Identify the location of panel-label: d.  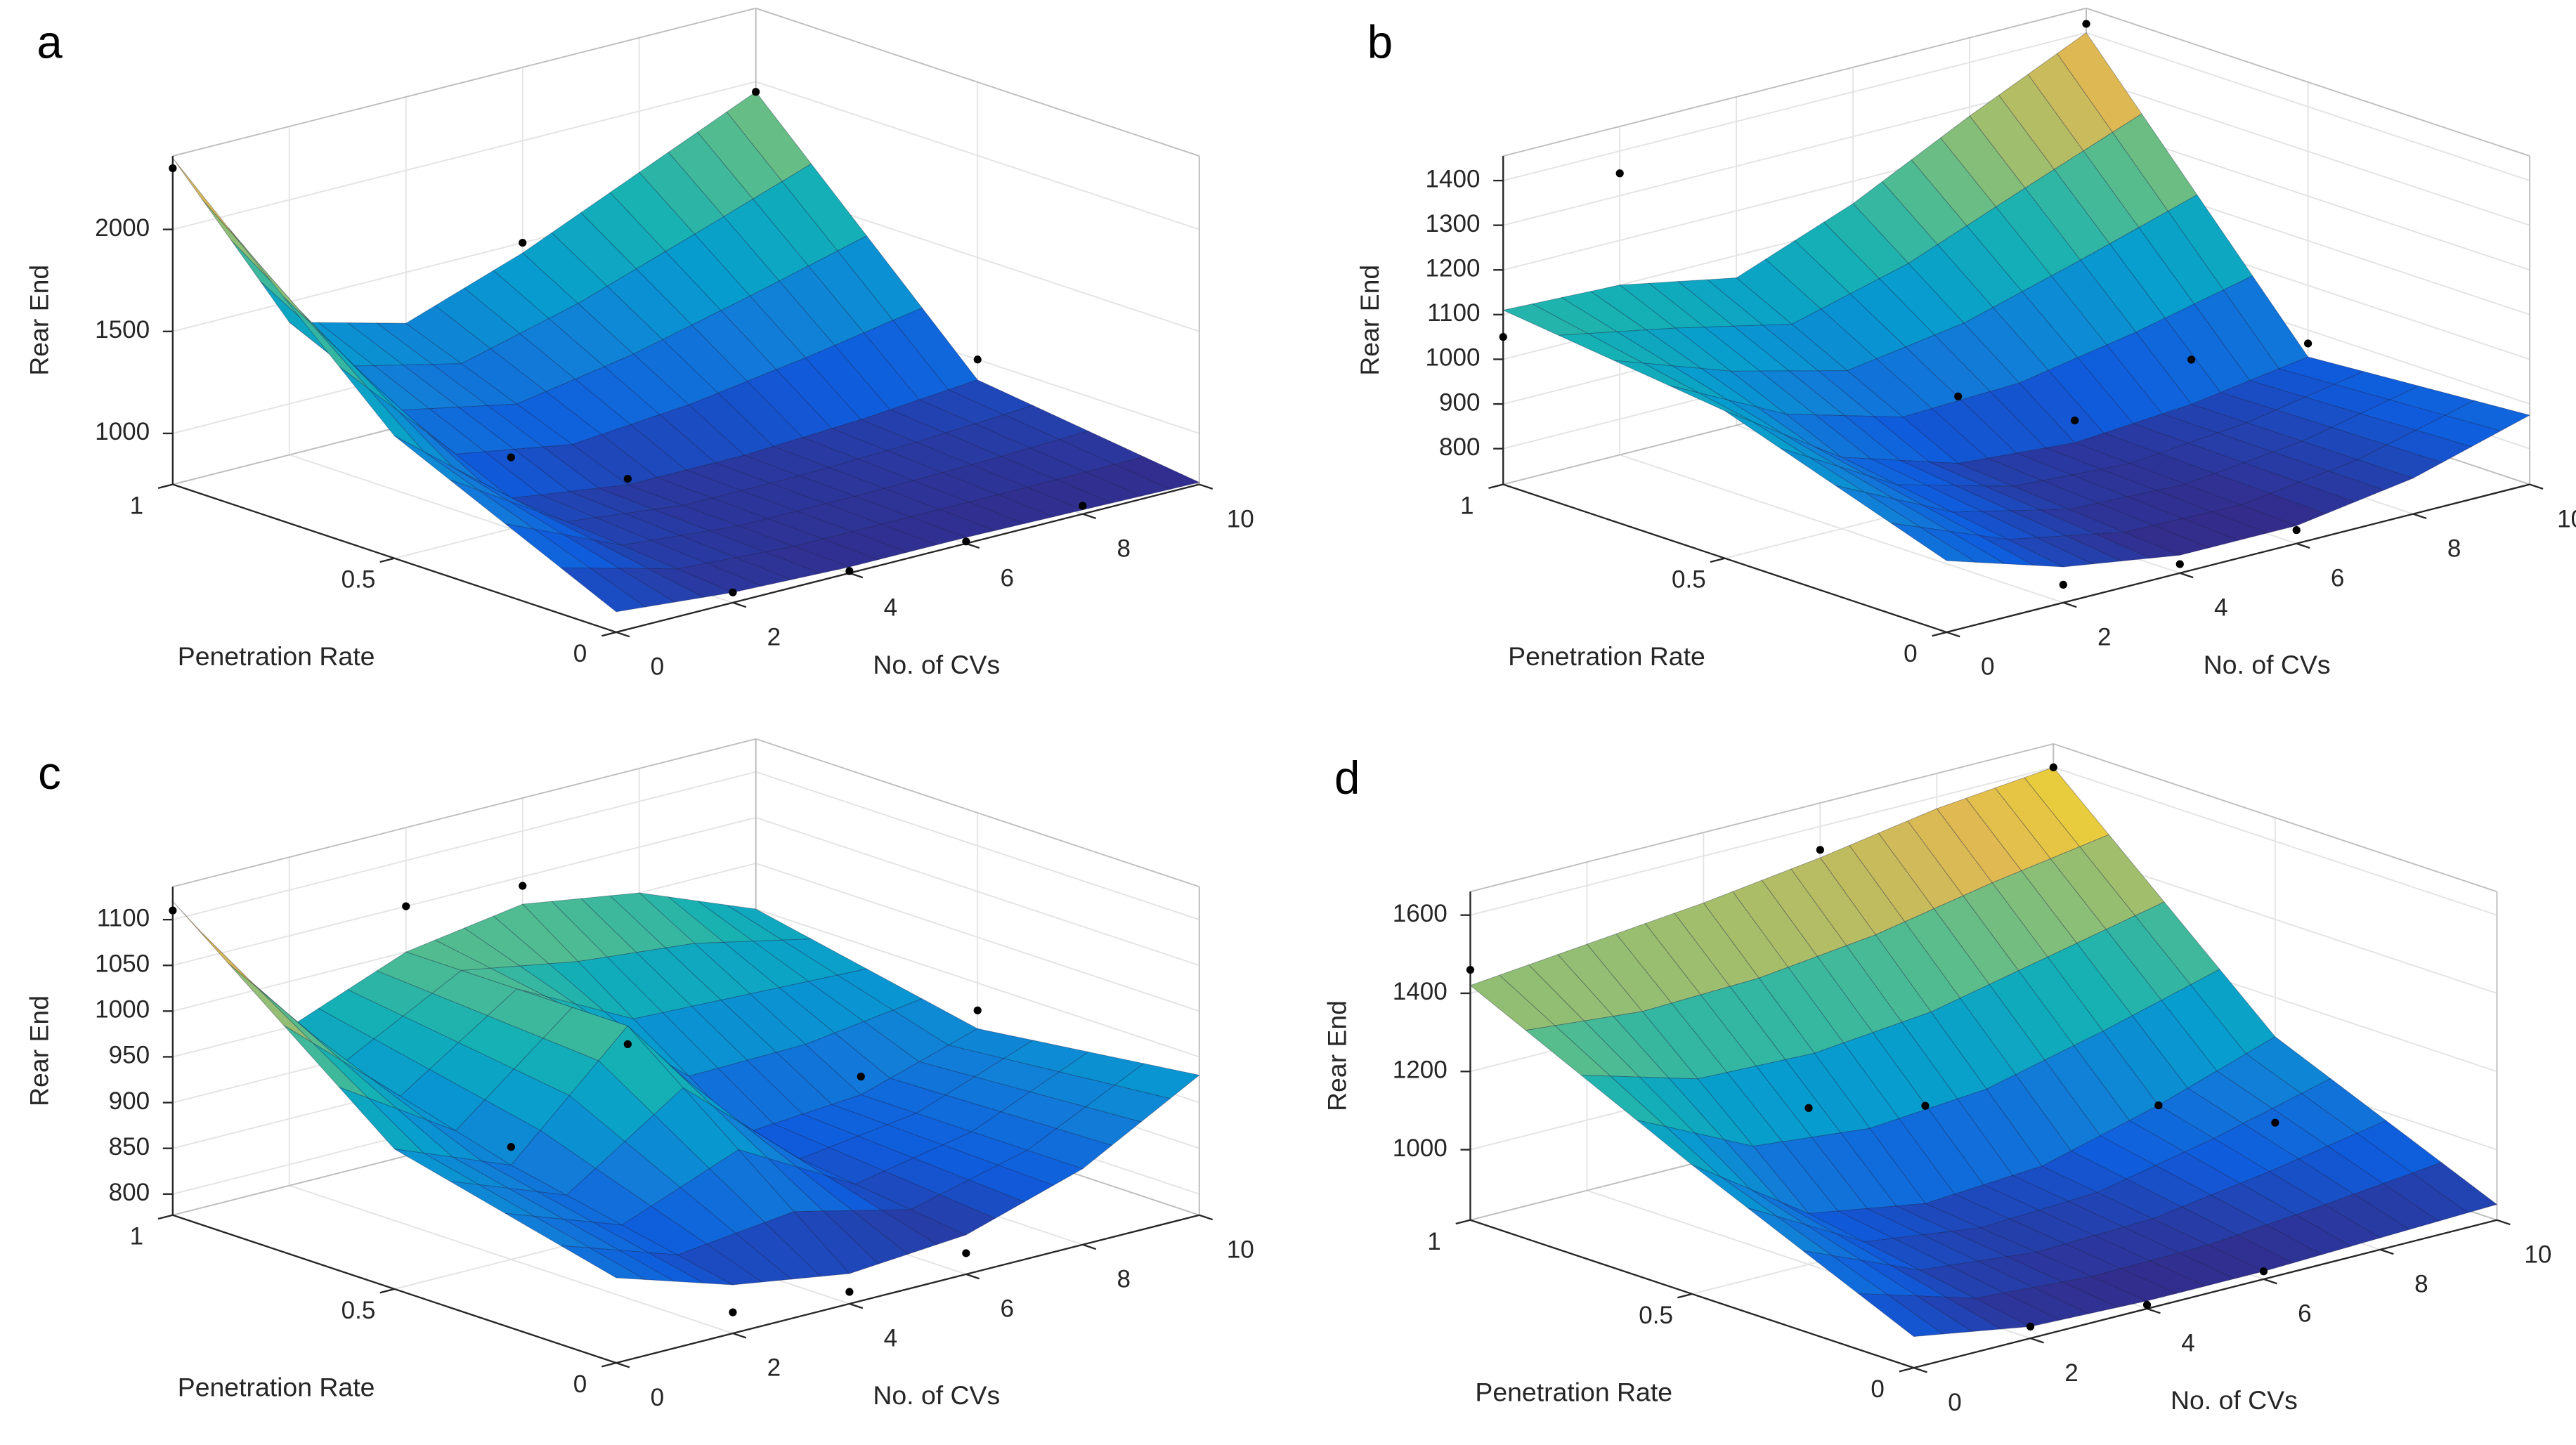
(1347, 778).